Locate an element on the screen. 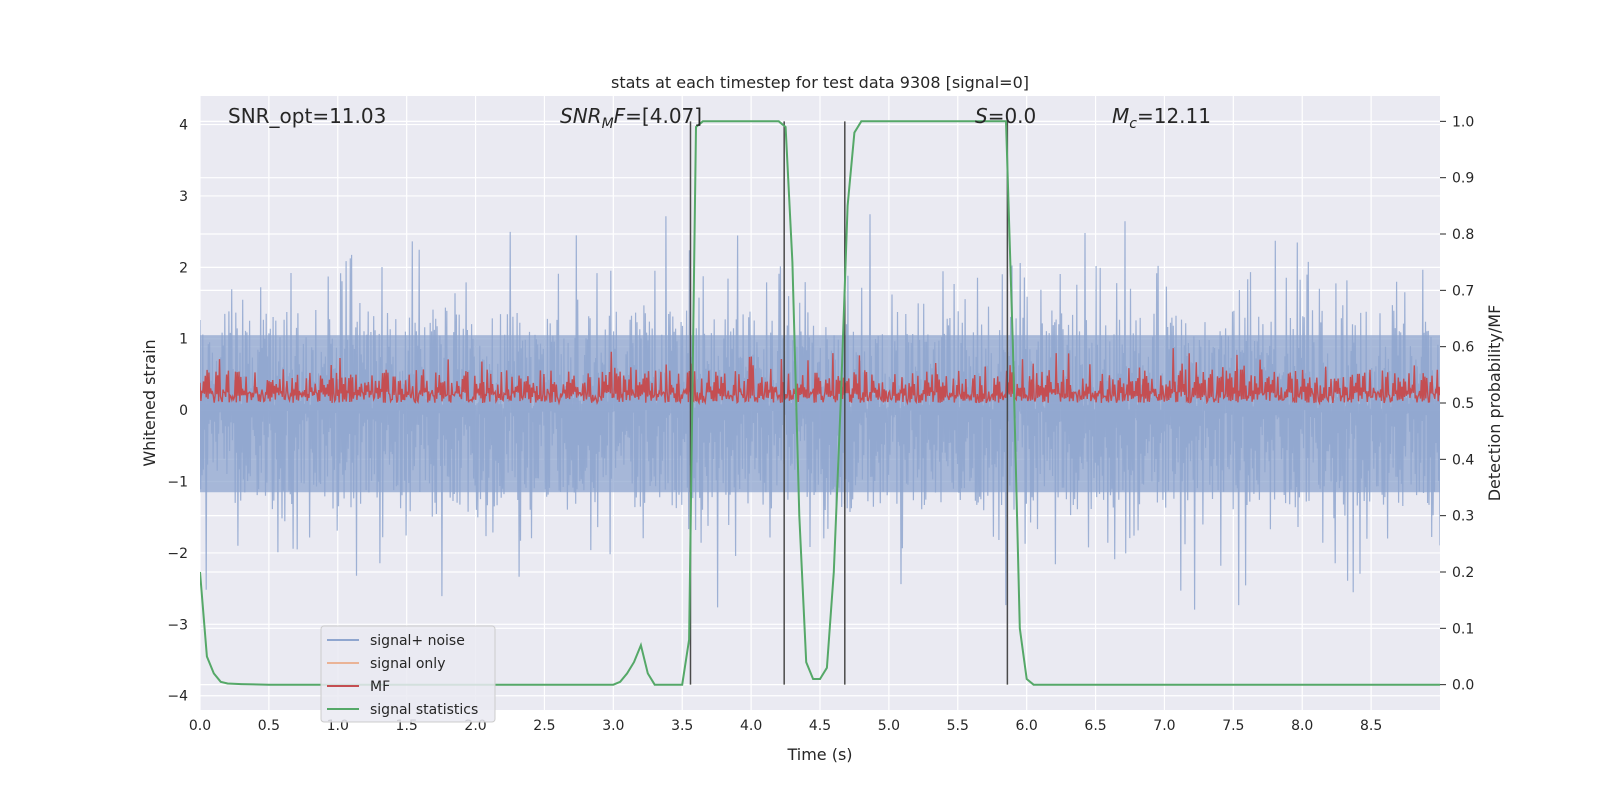  y-right-tick-label: 0.4 is located at coordinates (1463, 460).